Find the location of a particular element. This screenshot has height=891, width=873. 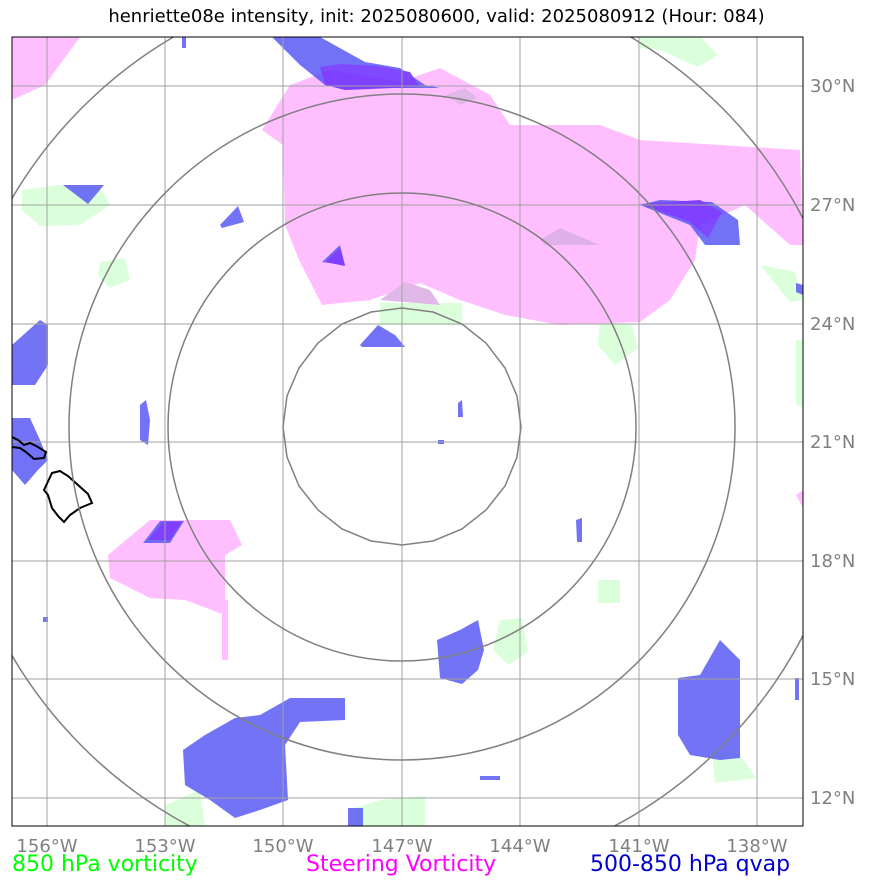

island-maui is located at coordinates (30, 448).